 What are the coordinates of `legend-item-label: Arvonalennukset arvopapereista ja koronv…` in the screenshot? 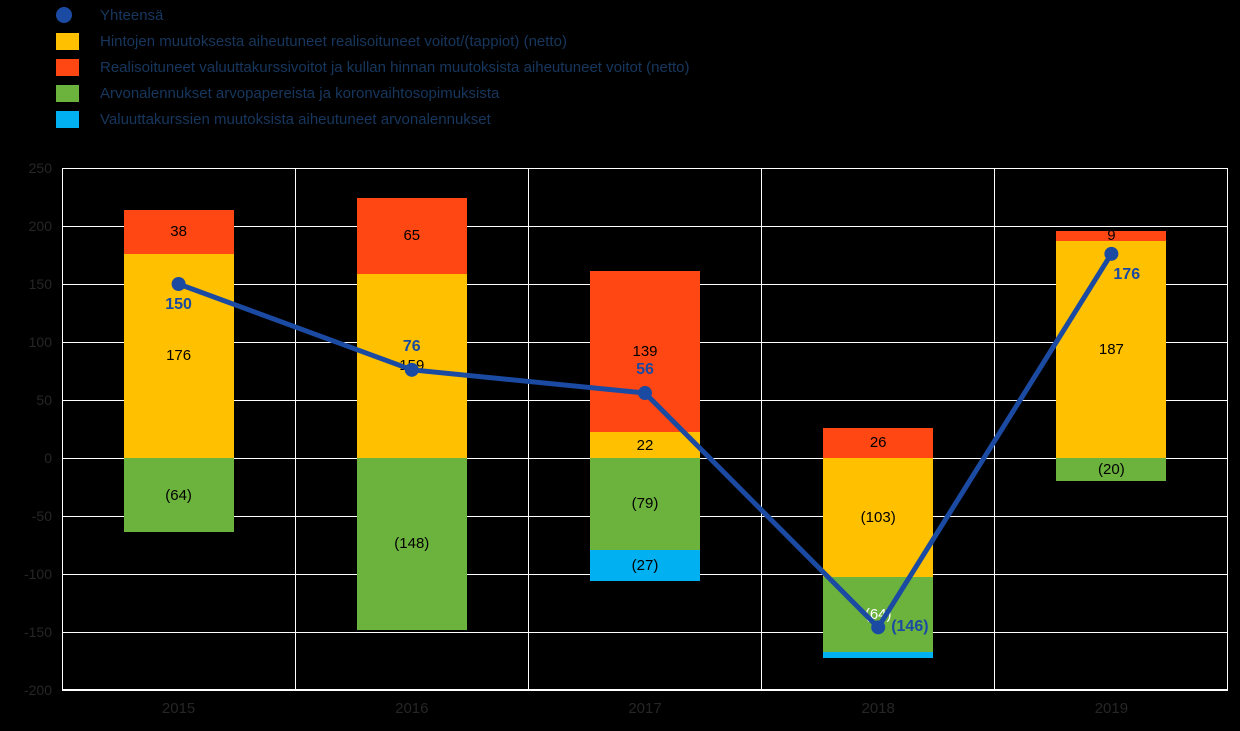 It's located at (300, 93).